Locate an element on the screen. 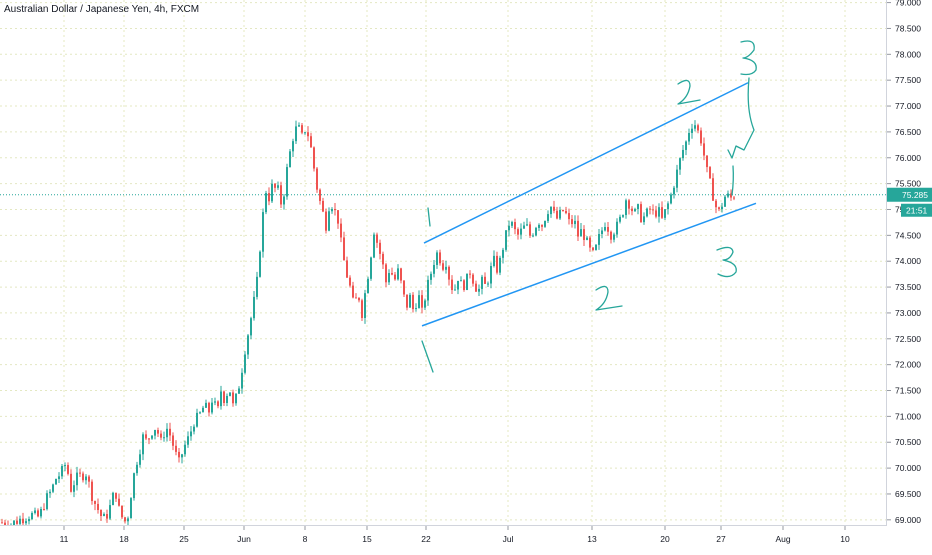  price-axis is located at coordinates (909, 275).